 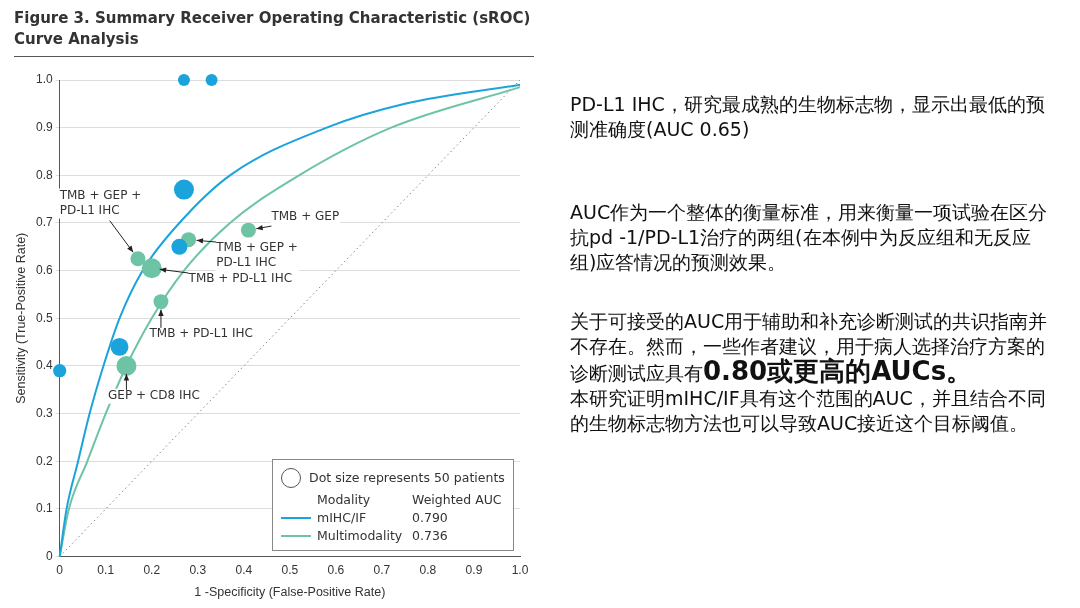 What do you see at coordinates (474, 570) in the screenshot?
I see `x-tick-label: 0.9` at bounding box center [474, 570].